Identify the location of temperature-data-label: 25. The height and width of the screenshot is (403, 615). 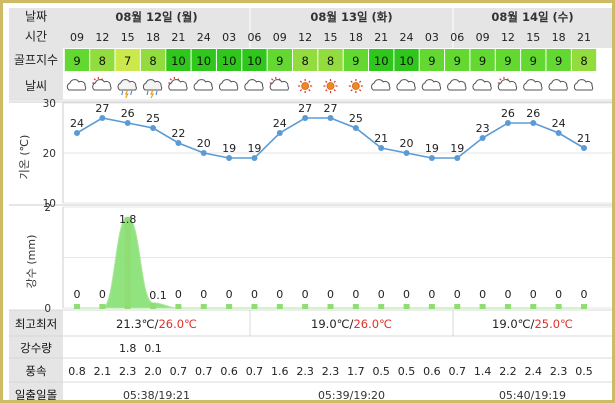
(356, 118).